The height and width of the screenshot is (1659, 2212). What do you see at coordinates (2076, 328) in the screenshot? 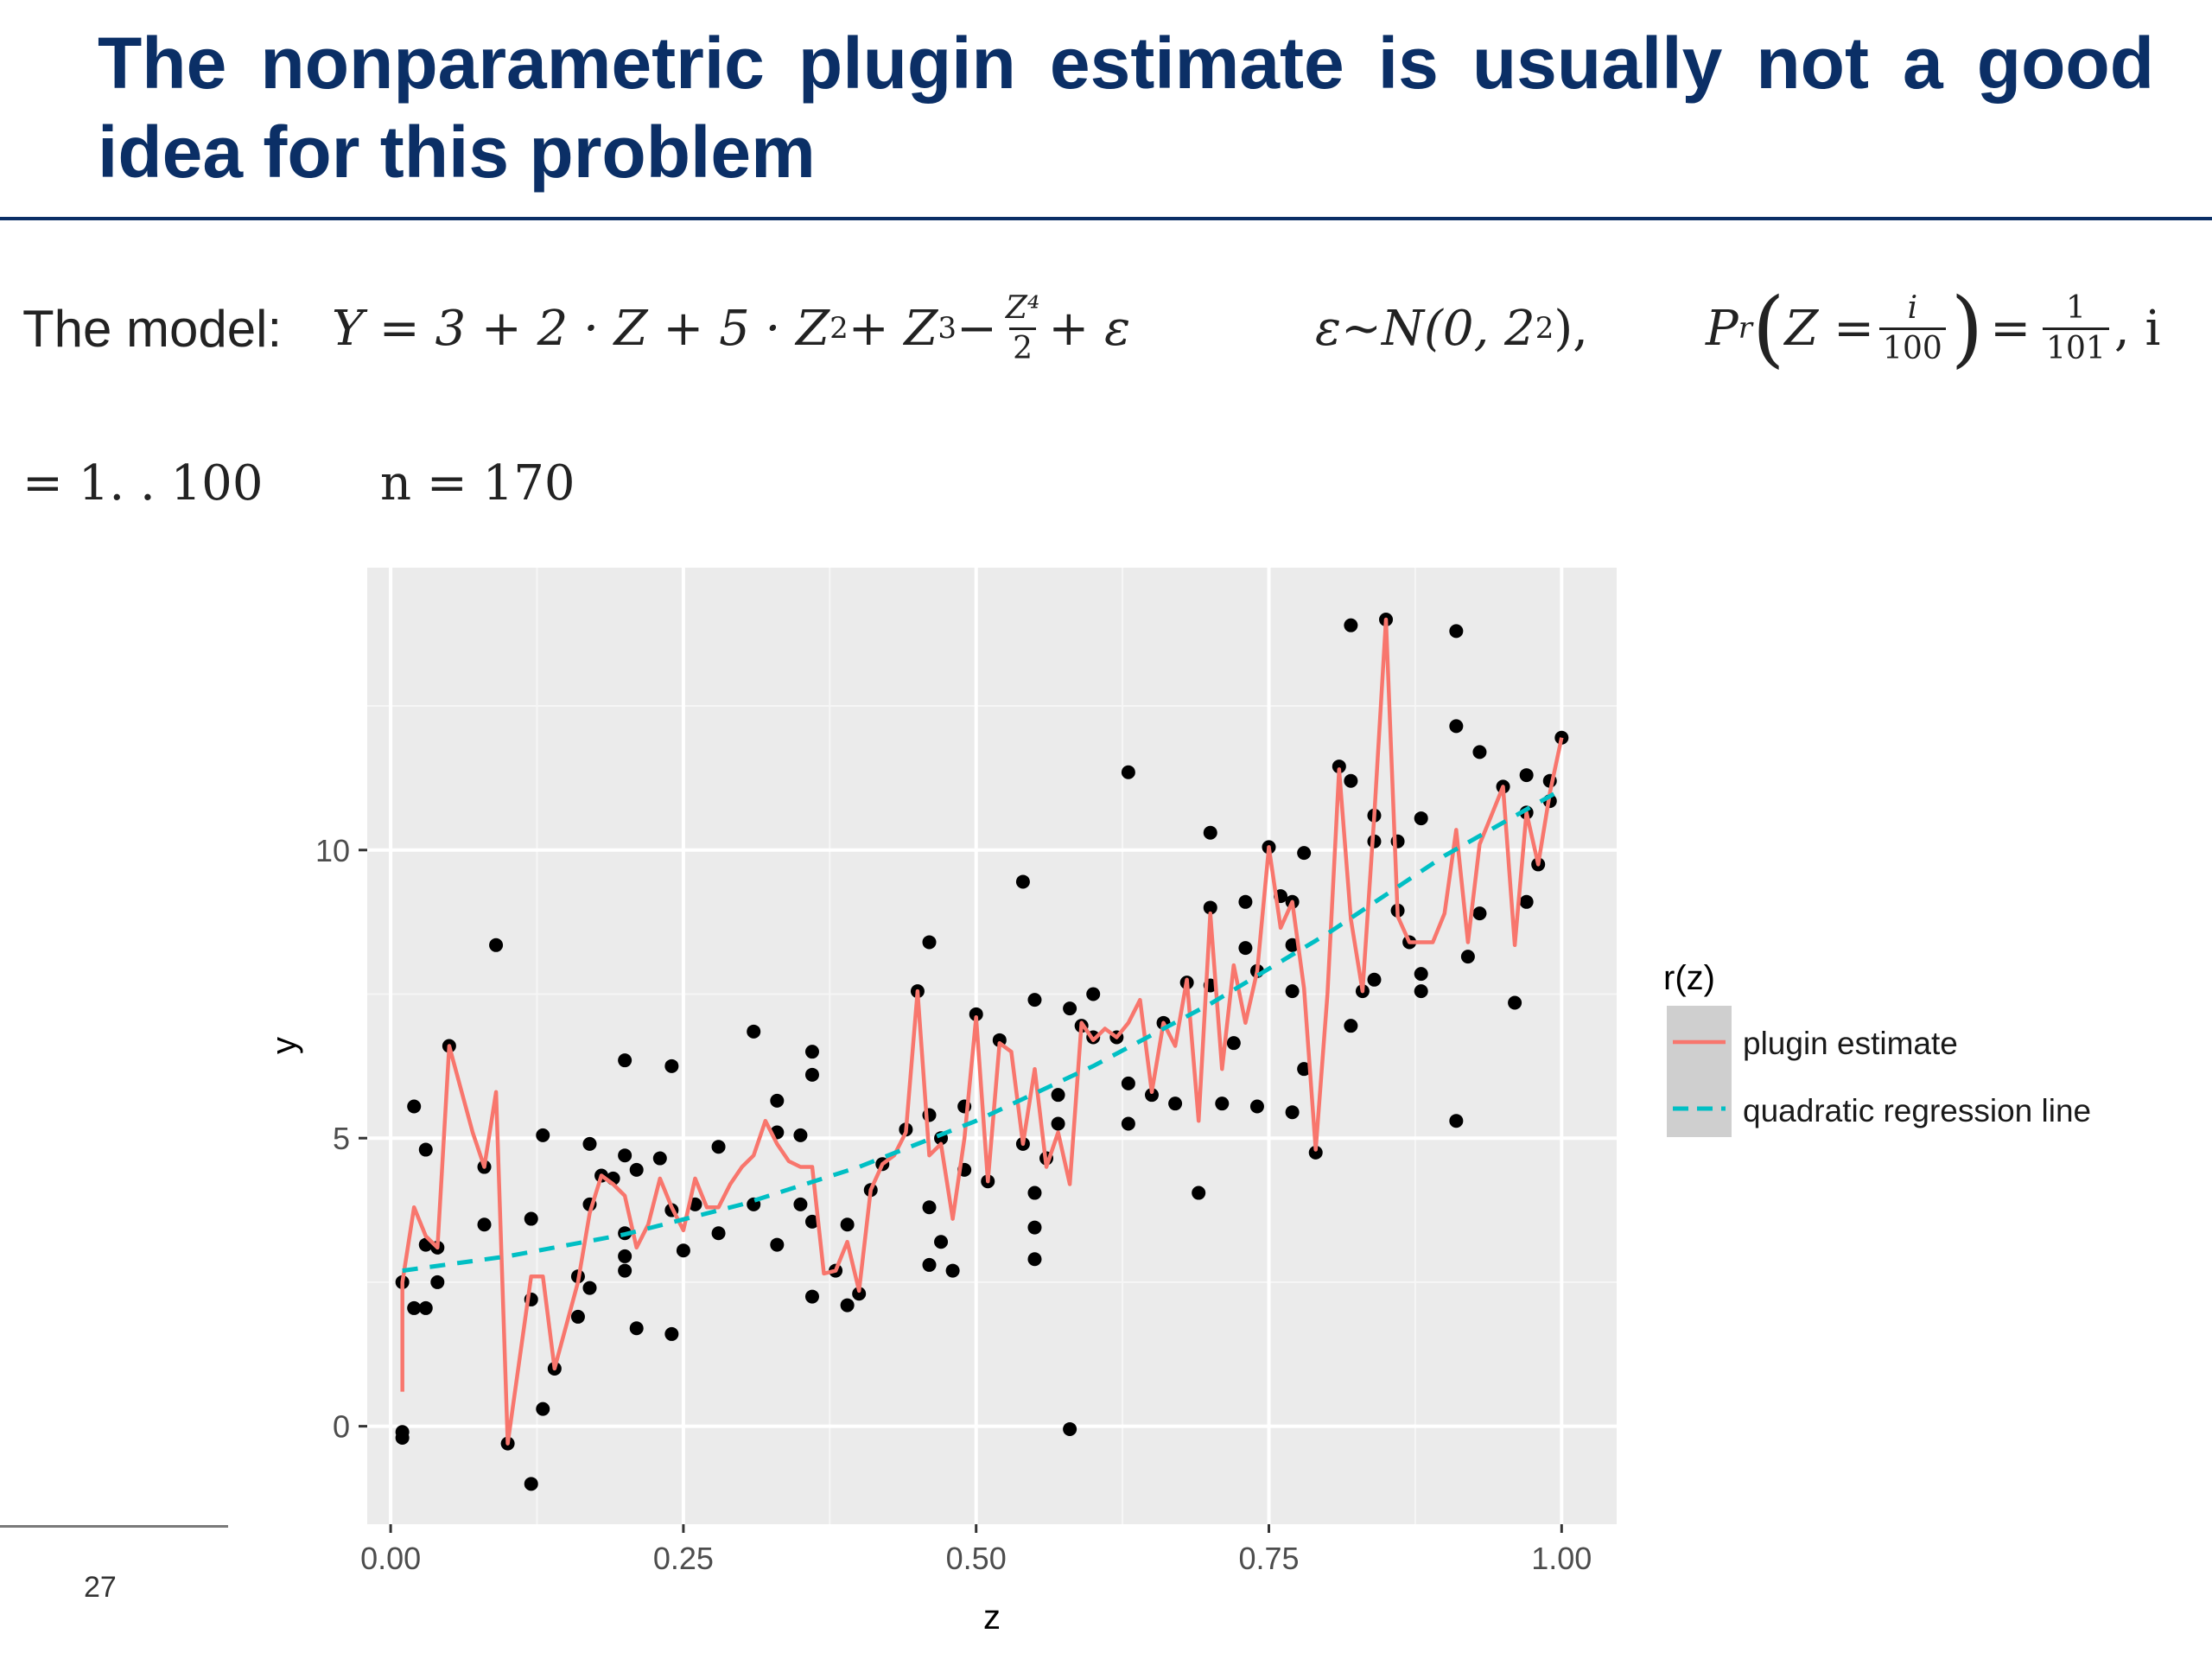
I see `fraction-1-over-101: 1 101` at bounding box center [2076, 328].